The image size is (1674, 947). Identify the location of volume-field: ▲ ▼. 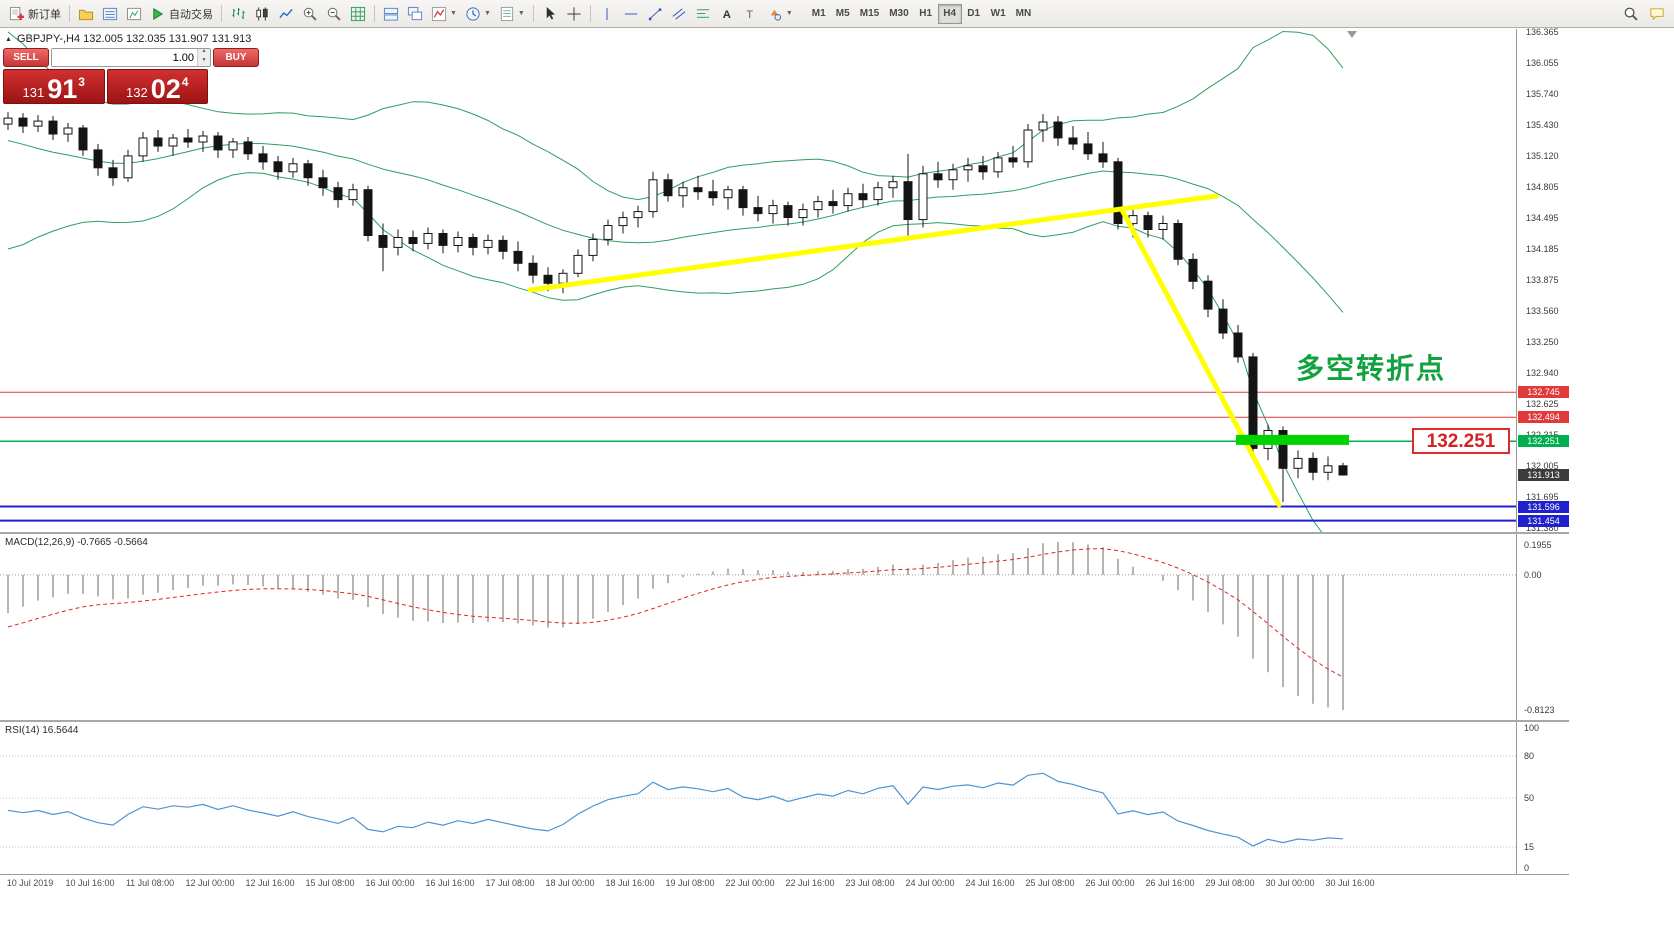
(131, 57).